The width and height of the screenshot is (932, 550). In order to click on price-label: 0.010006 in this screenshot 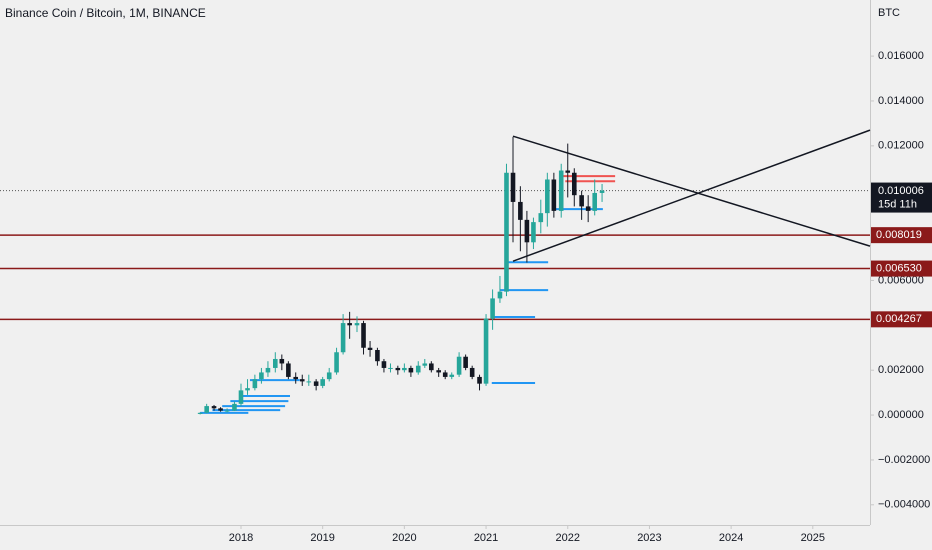, I will do `click(901, 191)`.